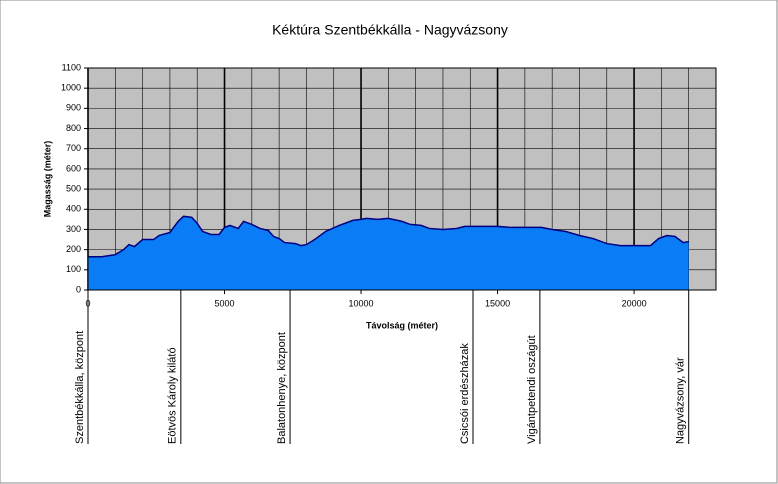 This screenshot has height=484, width=778. I want to click on chart-title: Kéktúra Szentbékkálla - Nagyvázsony, so click(390, 30).